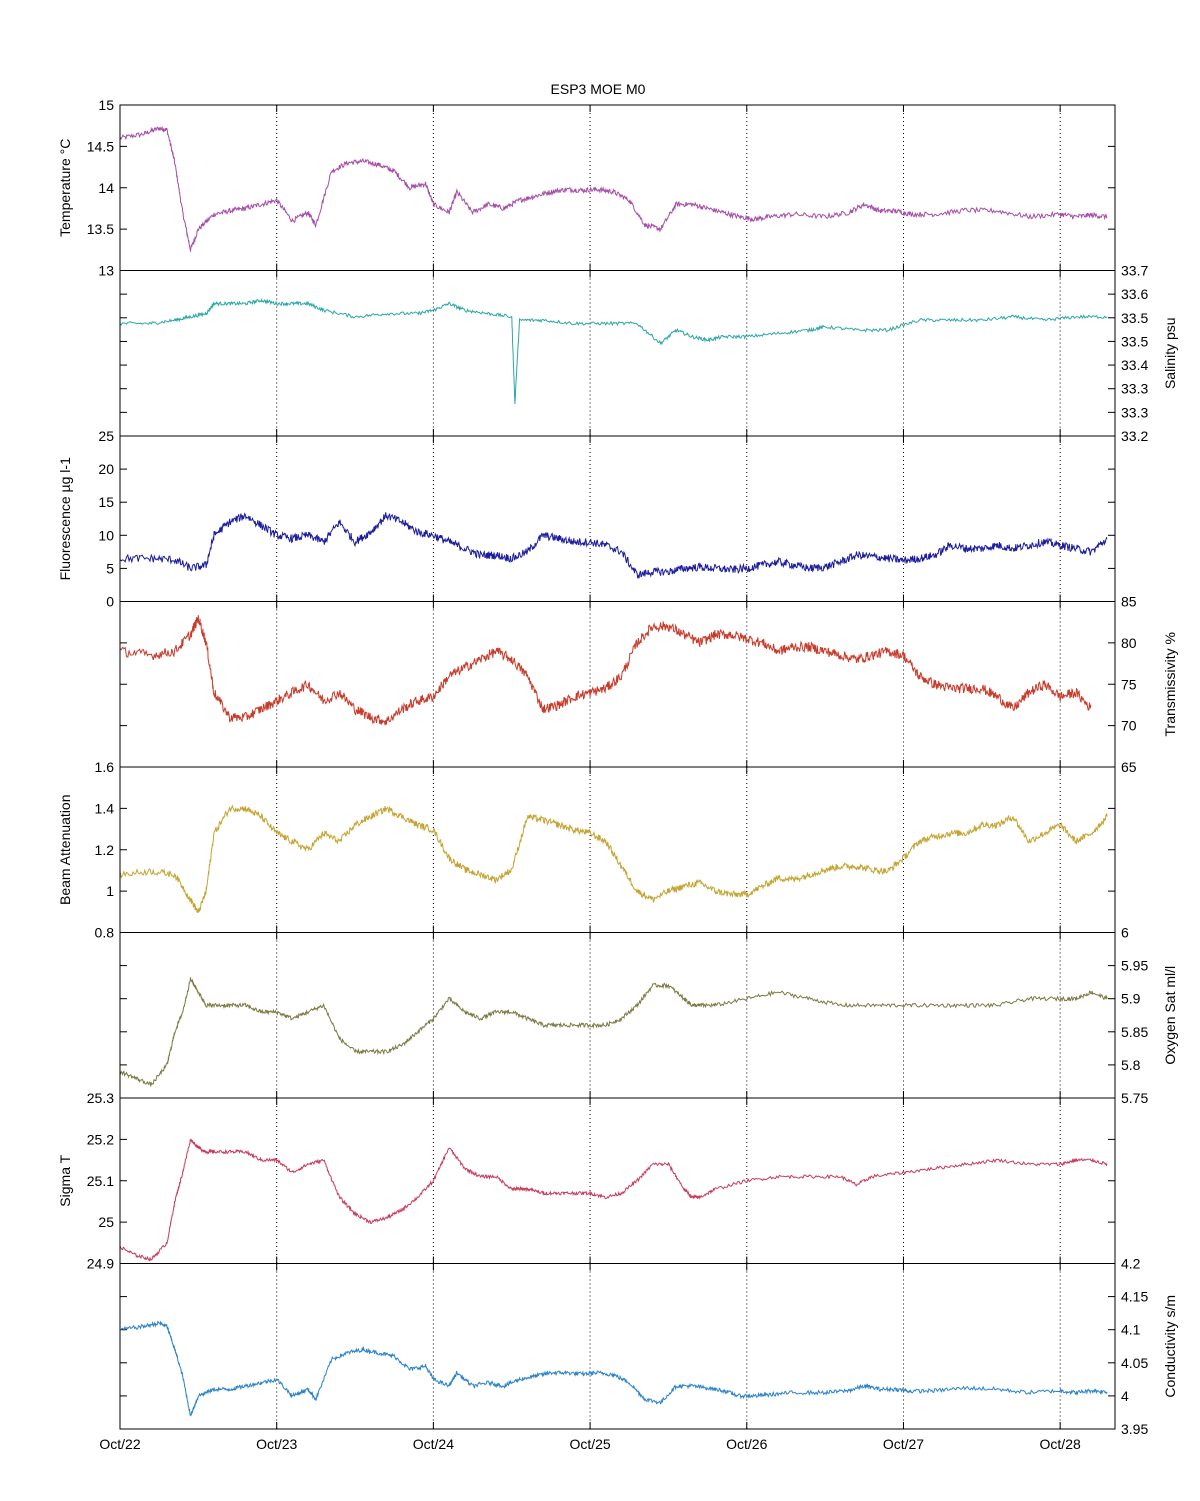 Image resolution: width=1200 pixels, height=1501 pixels. What do you see at coordinates (1134, 1297) in the screenshot?
I see `y-tick-label: 4.15` at bounding box center [1134, 1297].